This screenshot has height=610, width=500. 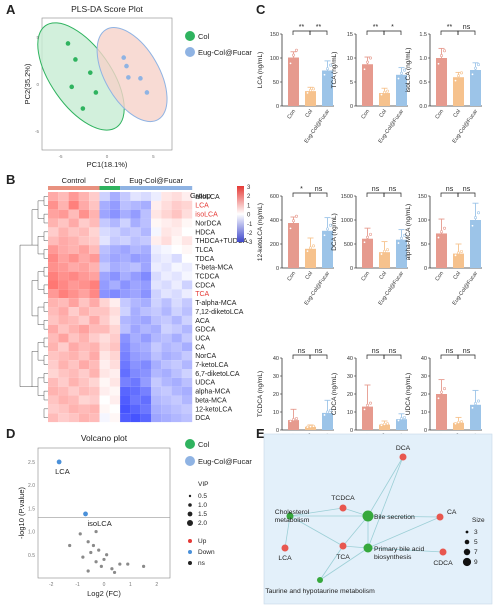 I want to click on y-tick-label: 10, so click(x=276, y=413).